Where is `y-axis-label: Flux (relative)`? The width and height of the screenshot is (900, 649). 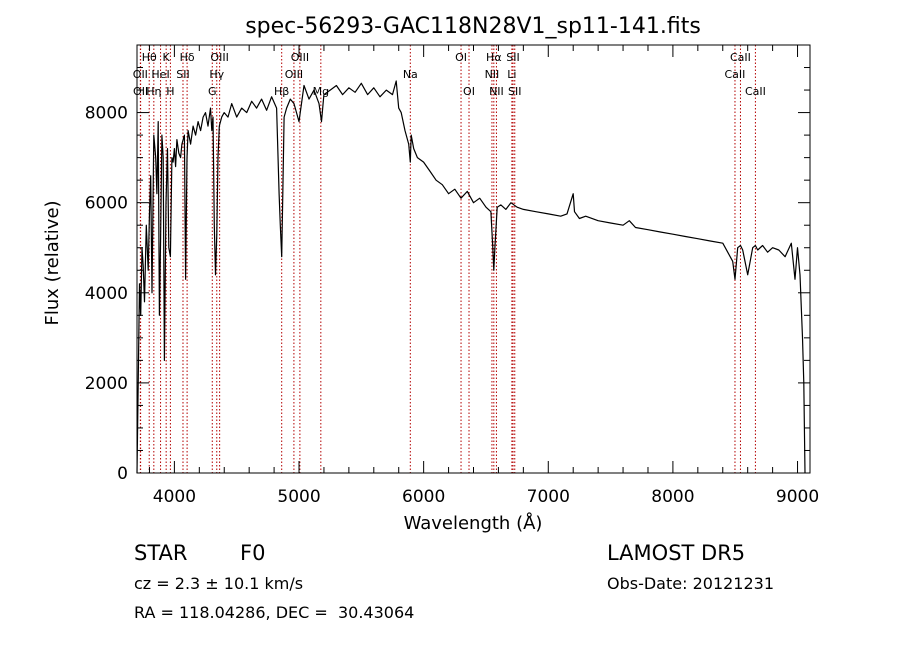
y-axis-label: Flux (relative) is located at coordinates (52, 262).